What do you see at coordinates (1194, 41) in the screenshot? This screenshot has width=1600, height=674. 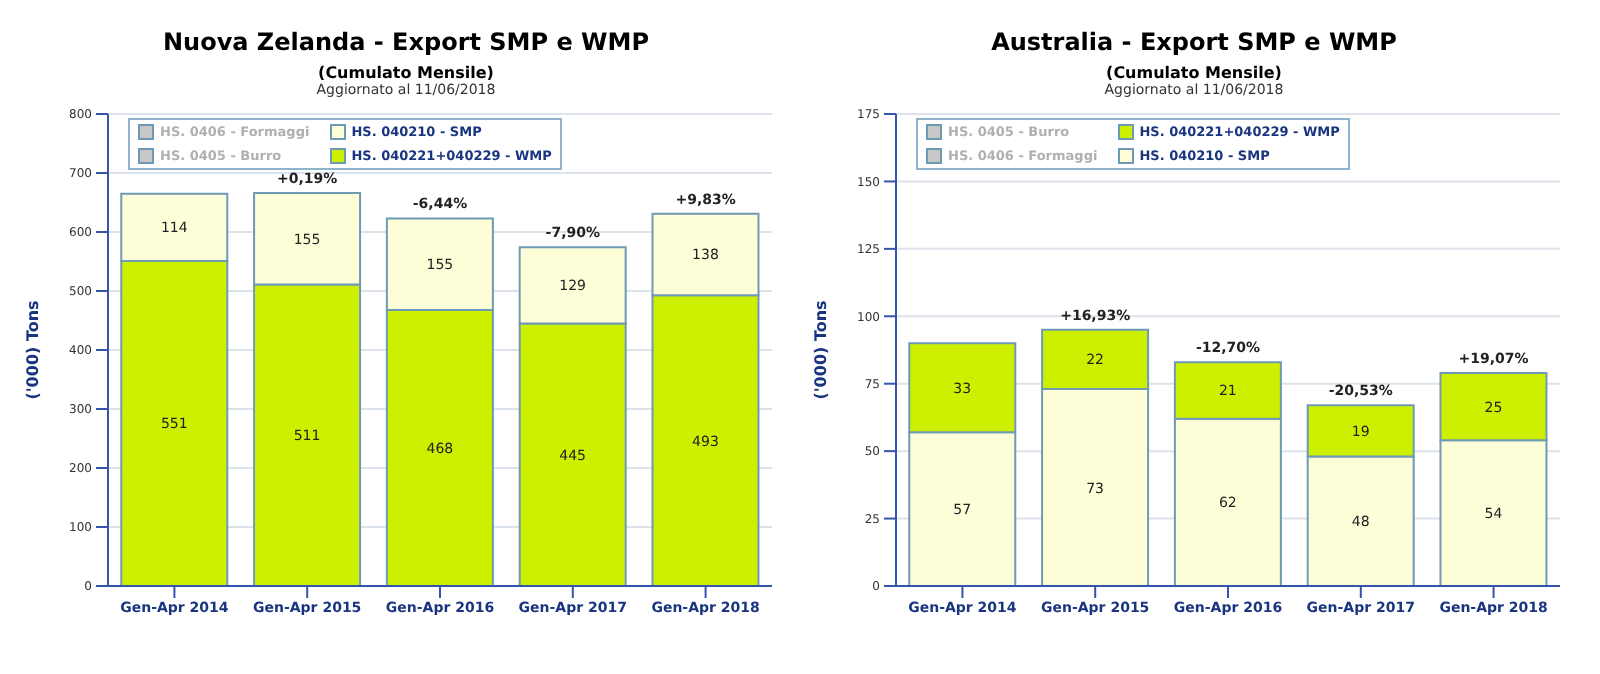 I see `chart-title: Australia - Export SMP e WMP` at bounding box center [1194, 41].